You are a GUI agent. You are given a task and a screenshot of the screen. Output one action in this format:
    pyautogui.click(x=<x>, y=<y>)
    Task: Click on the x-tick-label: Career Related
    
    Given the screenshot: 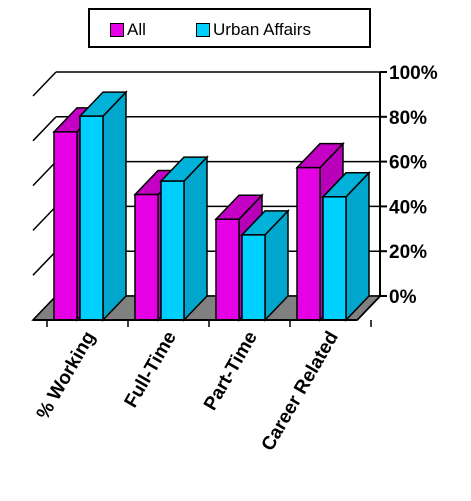 What is the action you would take?
    pyautogui.click(x=300, y=391)
    